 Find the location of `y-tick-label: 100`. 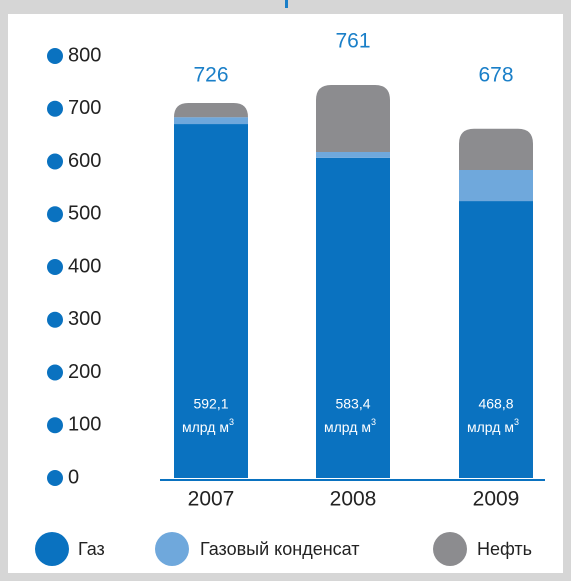

y-tick-label: 100 is located at coordinates (84, 425).